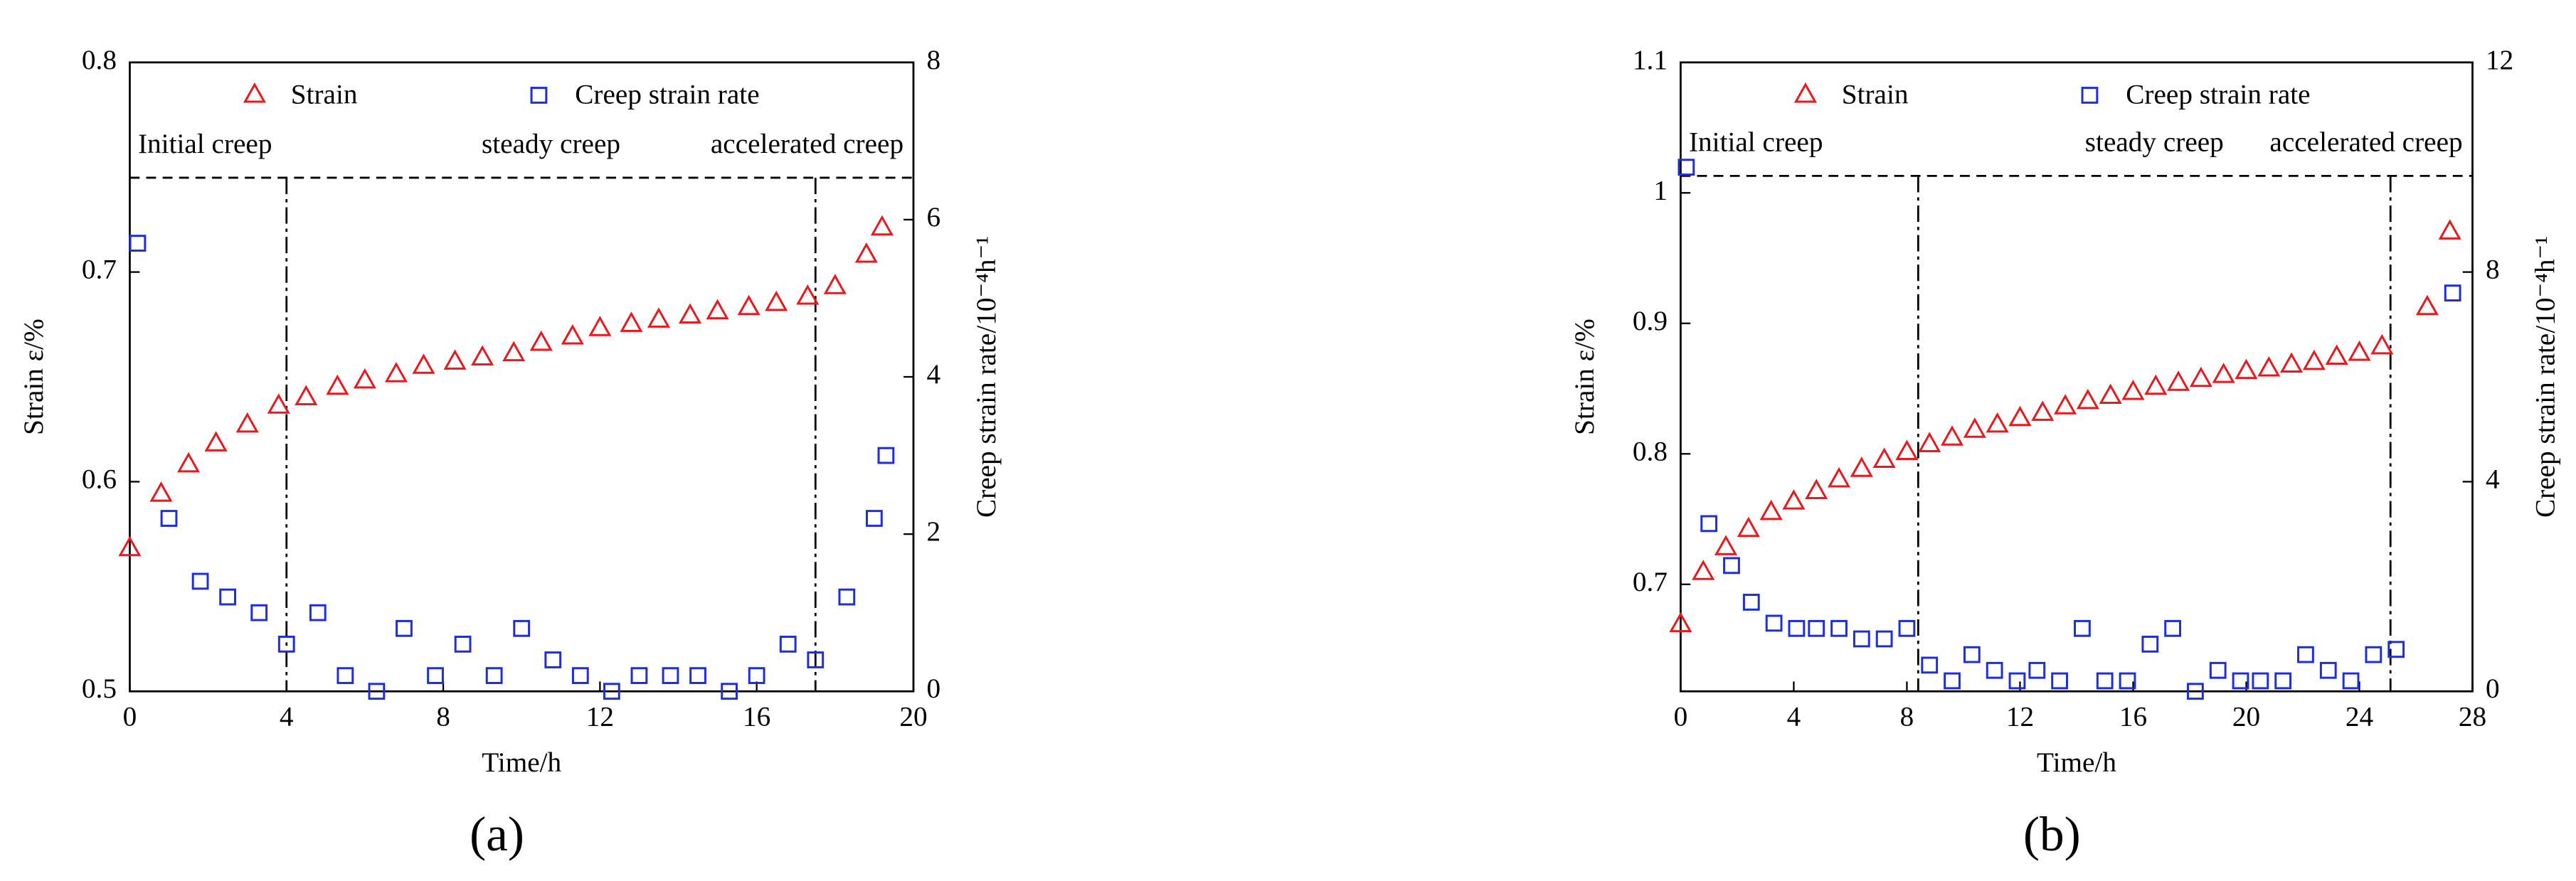  What do you see at coordinates (2360, 717) in the screenshot?
I see `x-tick-label: 24` at bounding box center [2360, 717].